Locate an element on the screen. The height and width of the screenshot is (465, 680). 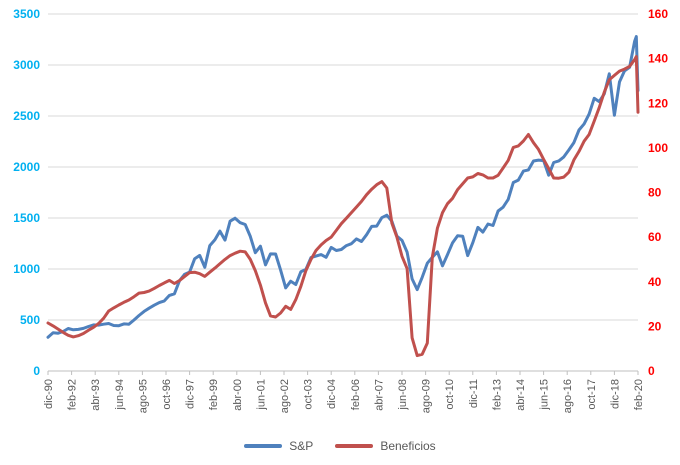
x-axis-tick-label: dic-18 is located at coordinates (615, 394).